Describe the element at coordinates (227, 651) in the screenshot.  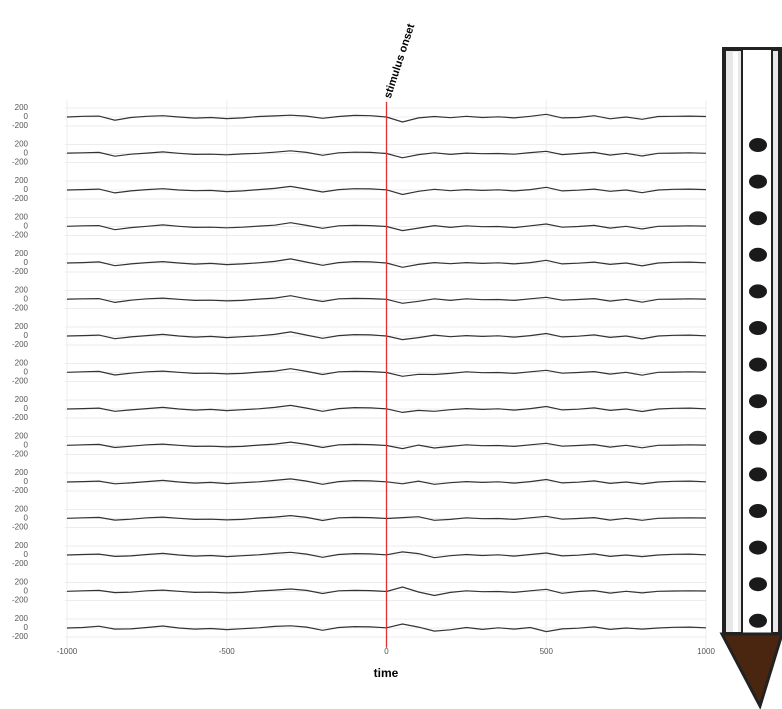
I see `x-tick-label: -500` at that location.